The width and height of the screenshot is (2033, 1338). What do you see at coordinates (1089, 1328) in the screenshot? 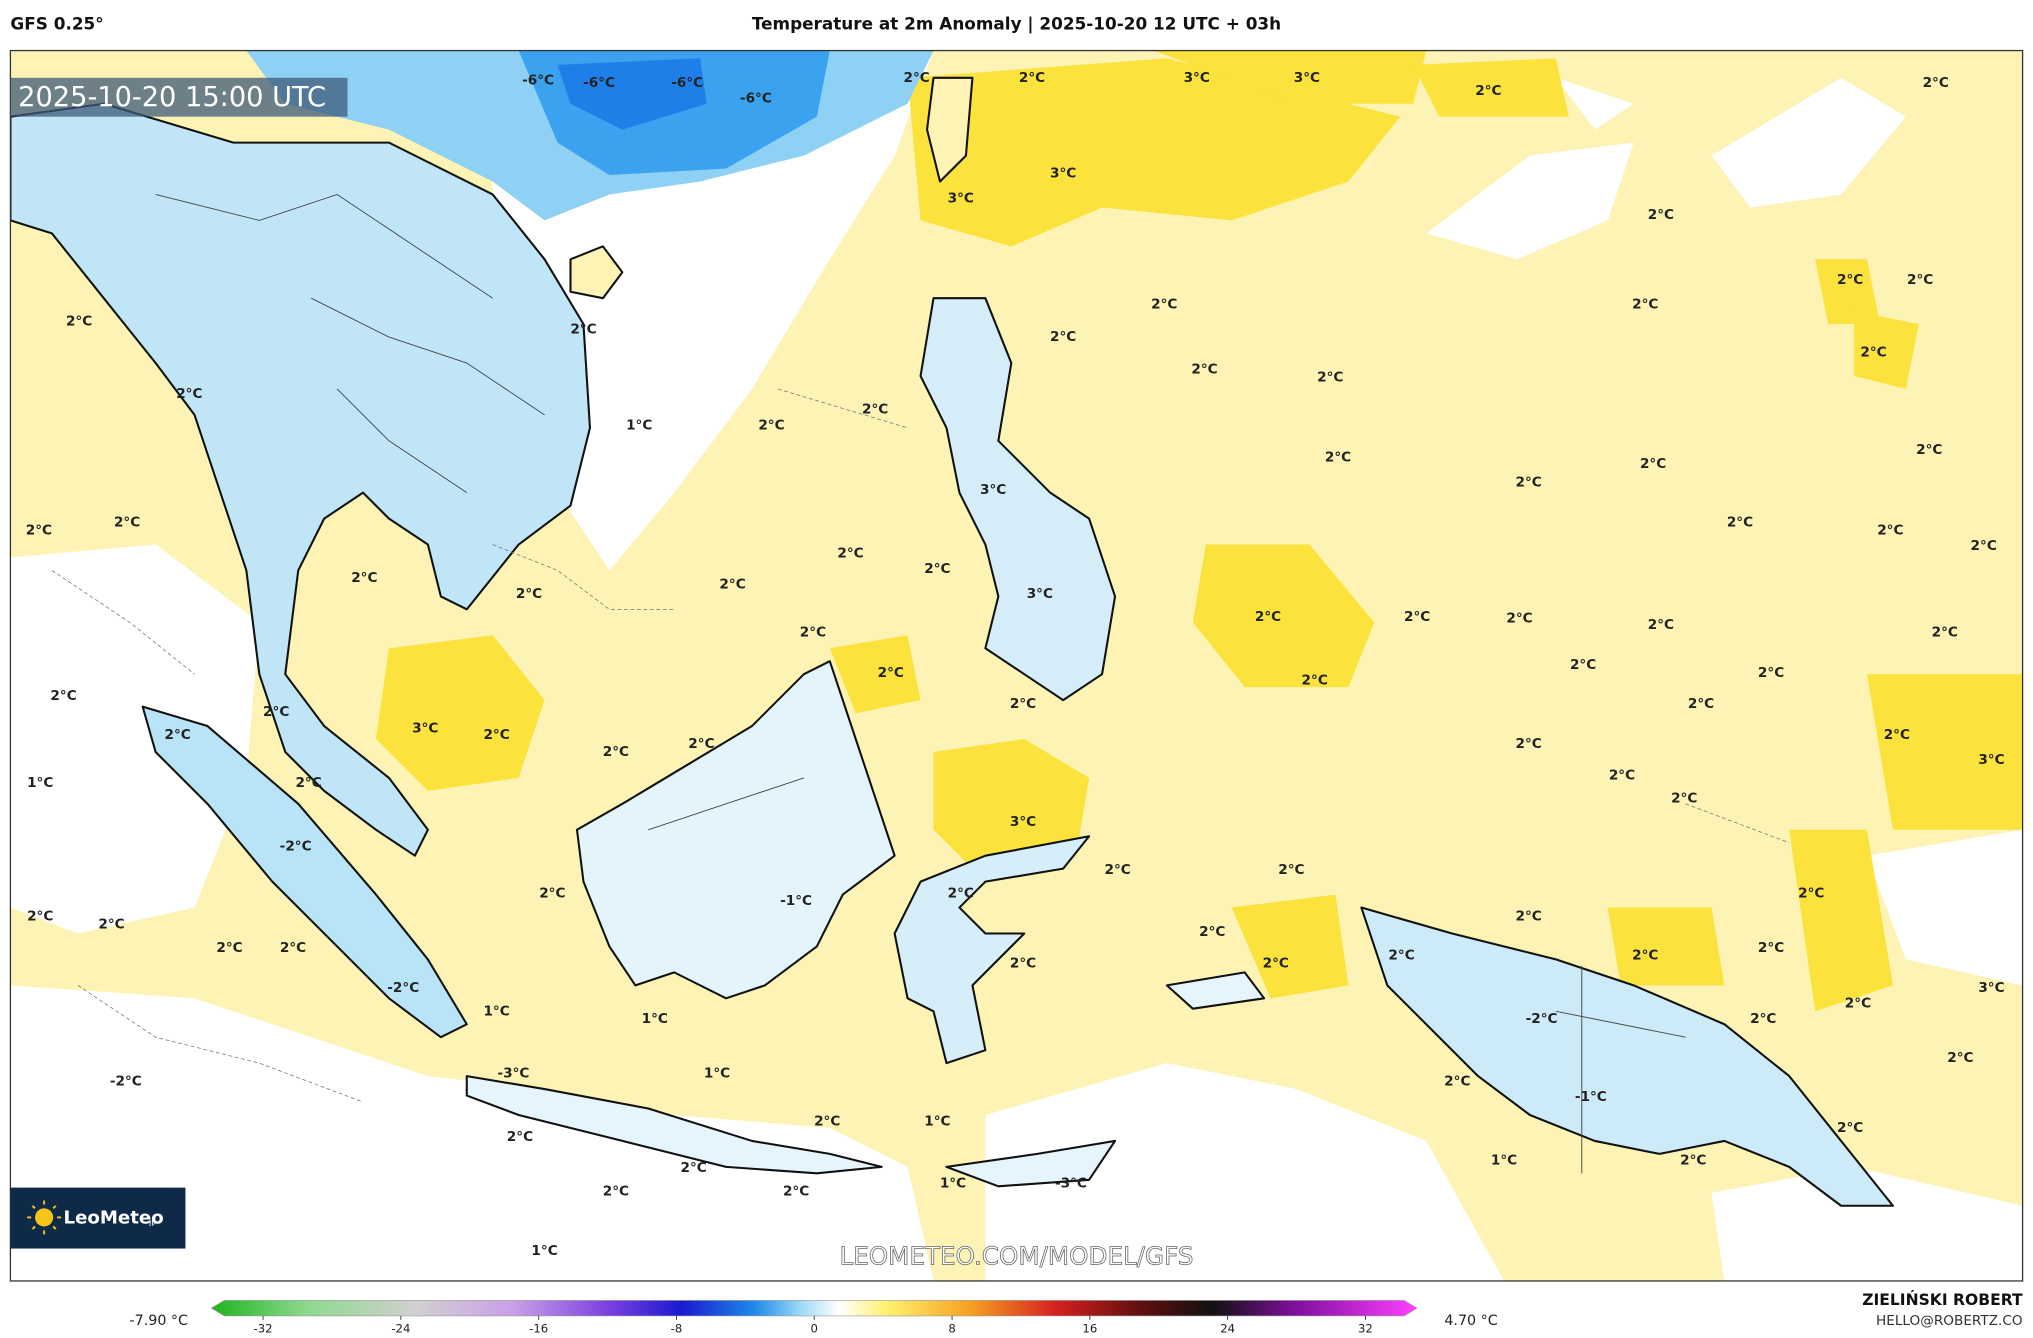
I see `colorbar-tick-label: 16` at bounding box center [1089, 1328].